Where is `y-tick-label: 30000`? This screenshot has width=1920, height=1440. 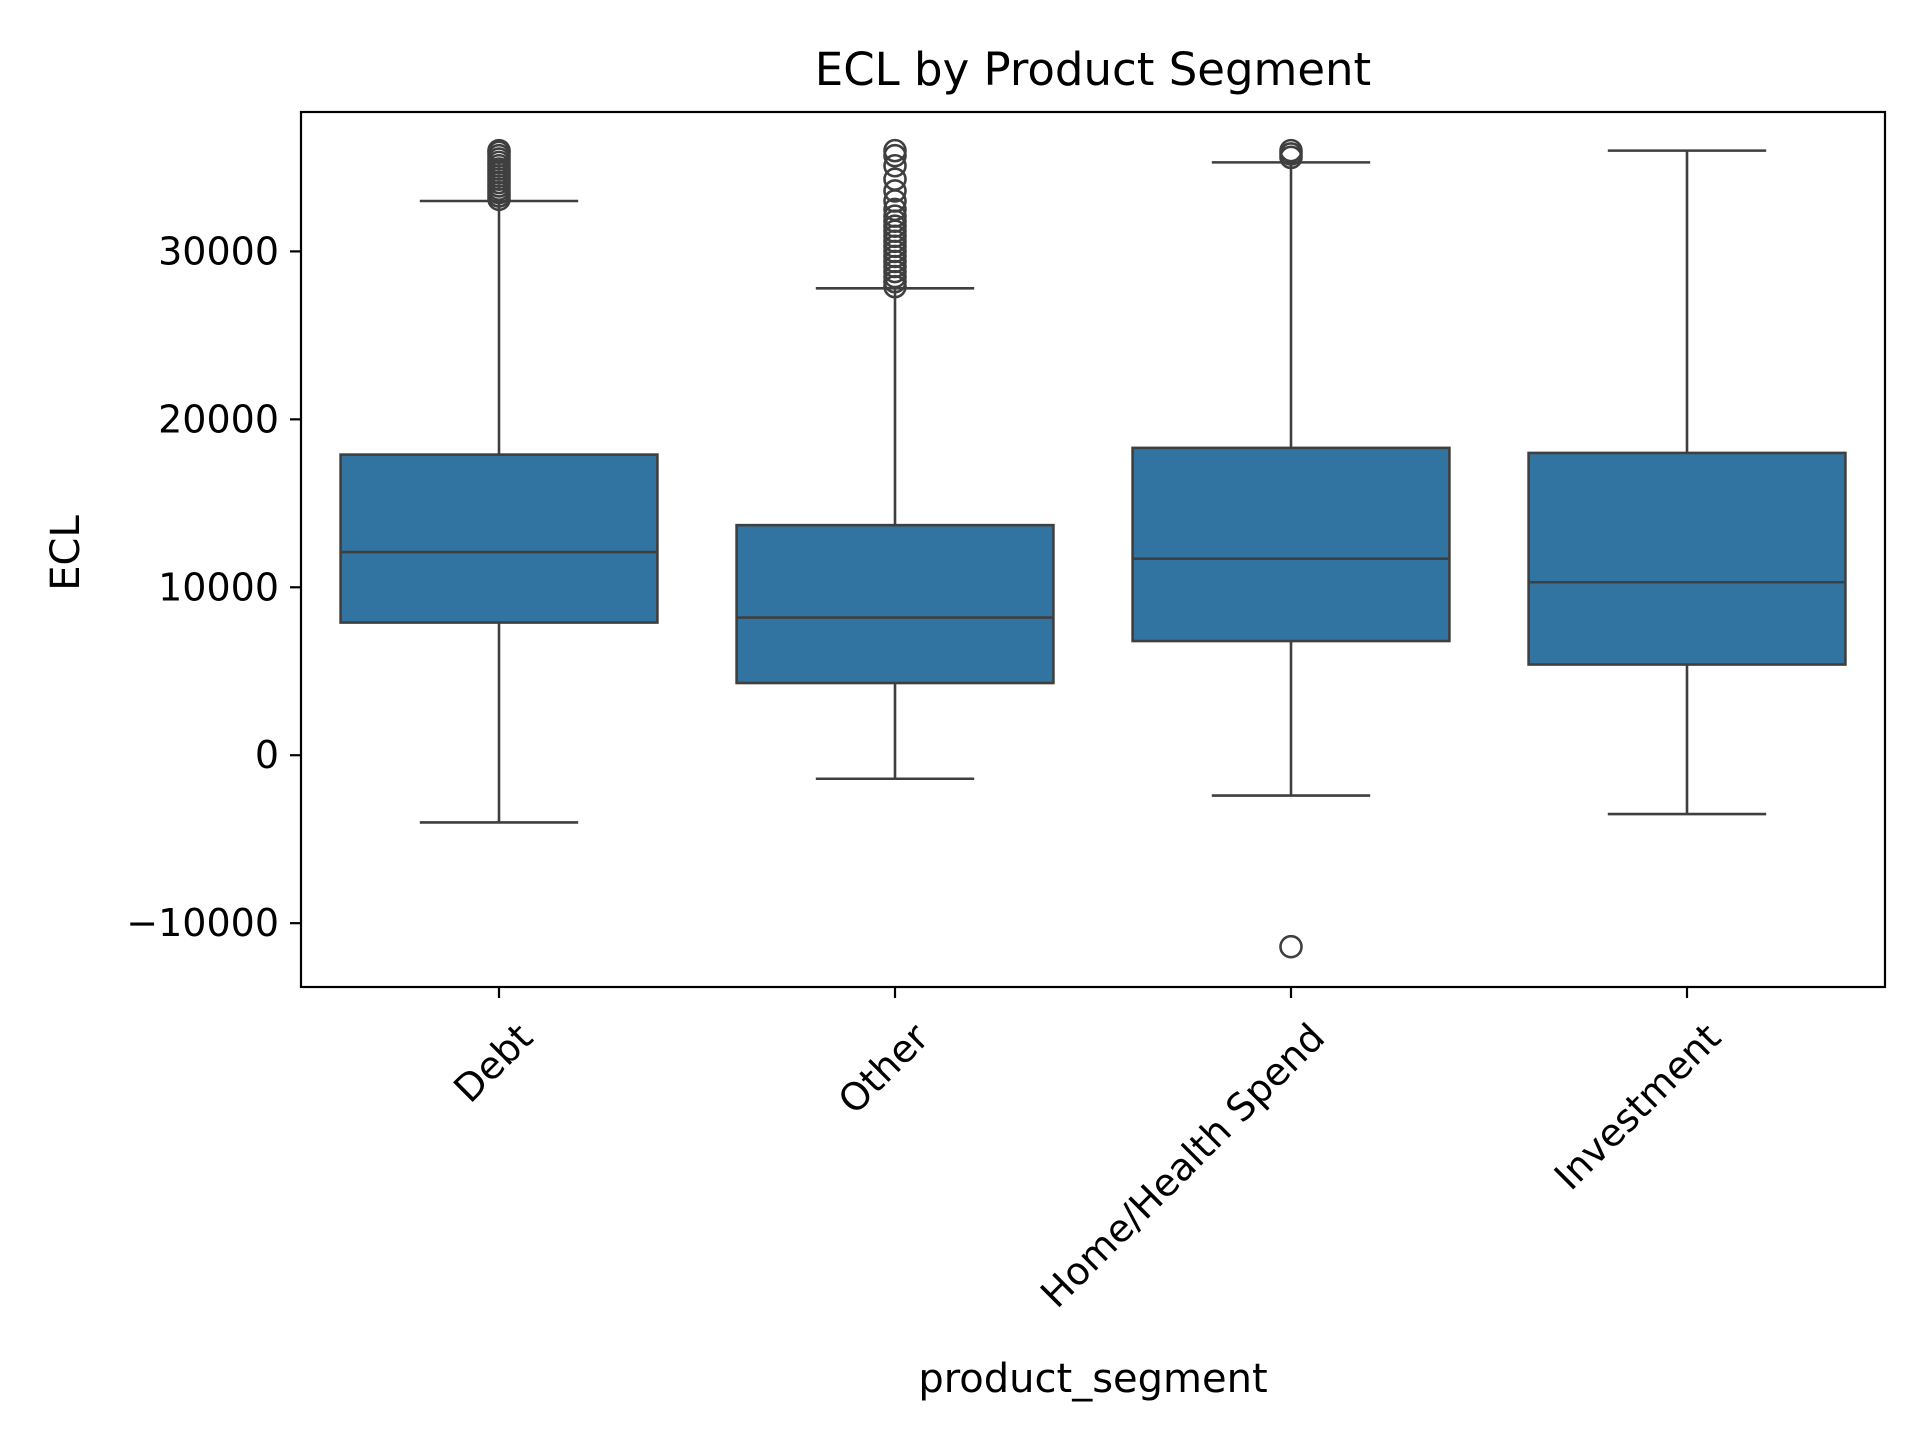
y-tick-label: 30000 is located at coordinates (218, 251).